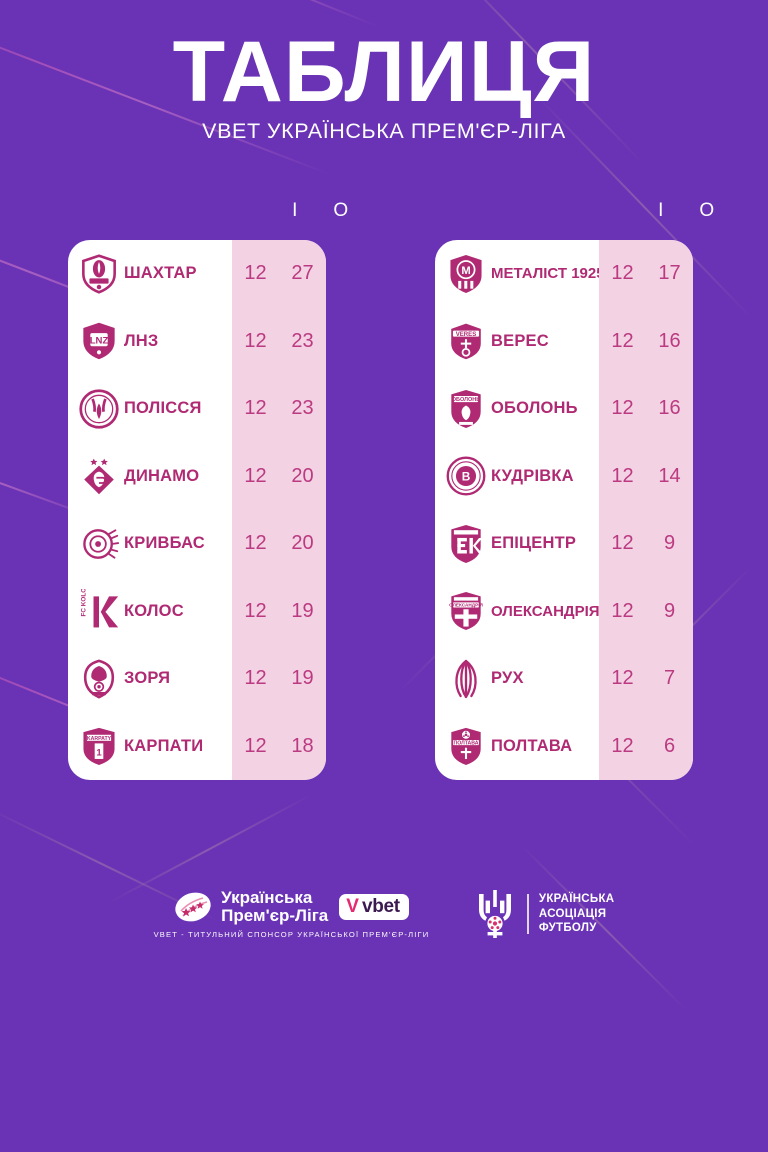  What do you see at coordinates (279, 273) in the screenshot?
I see `team-stats: 12 27` at bounding box center [279, 273].